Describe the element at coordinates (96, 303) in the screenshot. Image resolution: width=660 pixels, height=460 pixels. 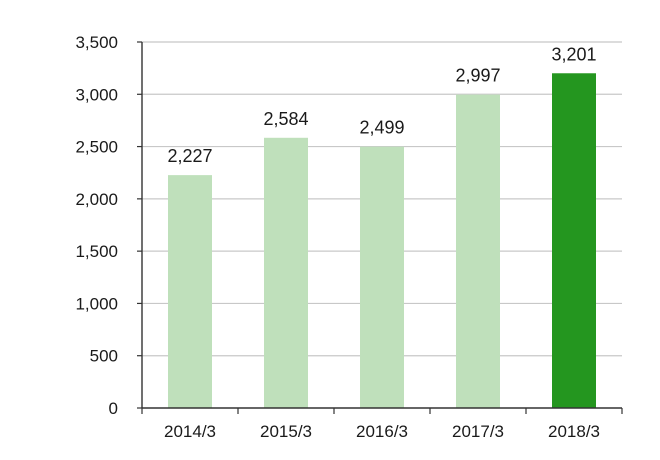
I see `y-tick-label: 1,000` at that location.